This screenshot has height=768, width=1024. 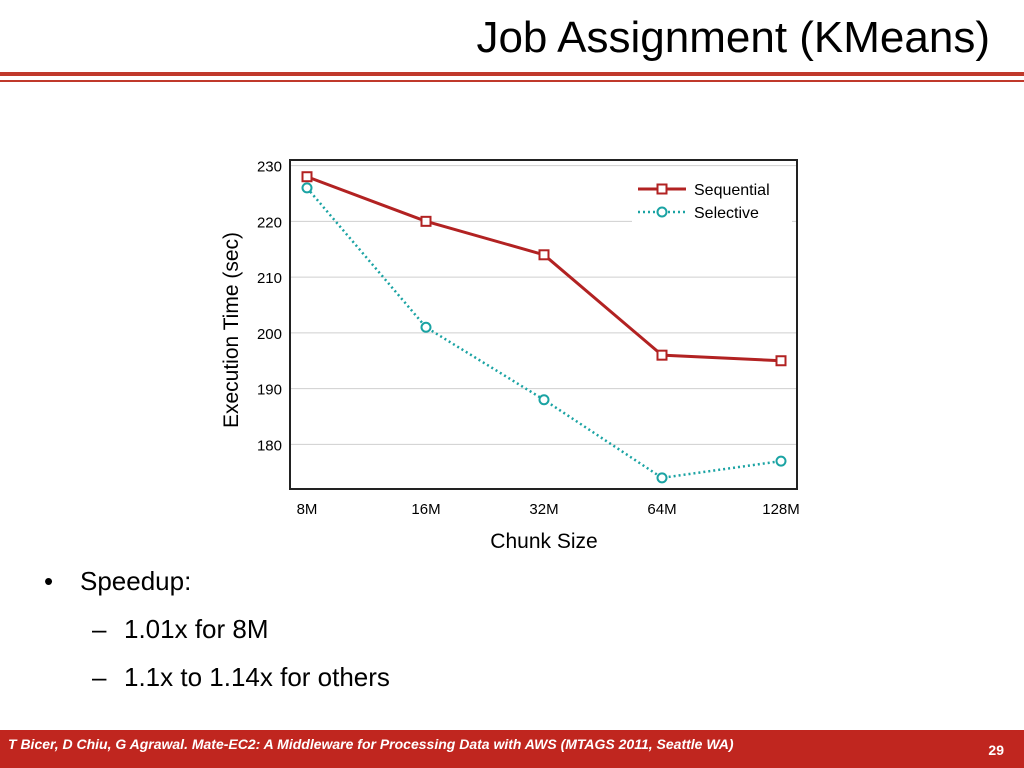 I want to click on x-tick-label: 16M, so click(x=425, y=509).